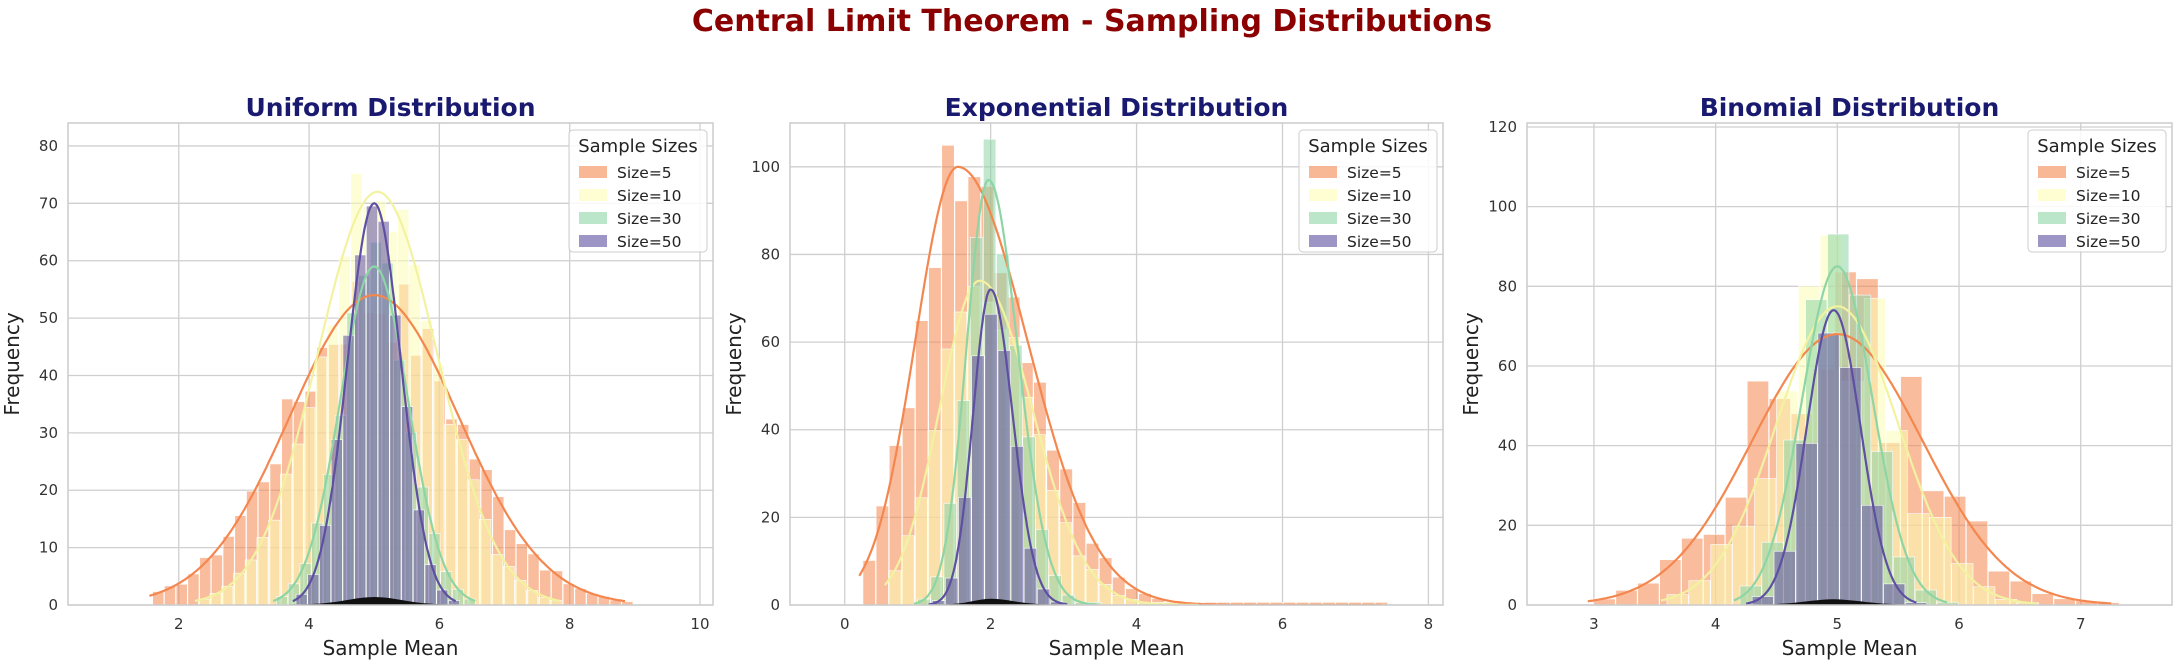  Describe the element at coordinates (845, 624) in the screenshot. I see `x-tick-label: 0` at that location.